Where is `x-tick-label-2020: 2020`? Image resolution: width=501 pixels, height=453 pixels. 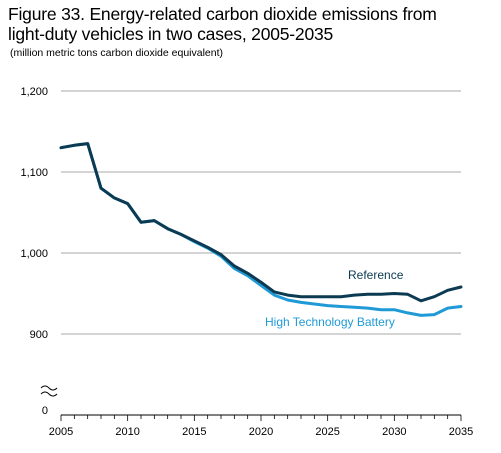
x-tick-label-2020: 2020 is located at coordinates (261, 432).